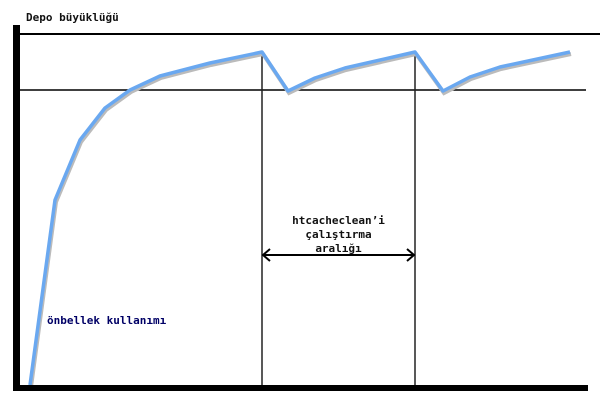 Image resolution: width=600 pixels, height=406 pixels. I want to click on interval-arrow, so click(338, 255).